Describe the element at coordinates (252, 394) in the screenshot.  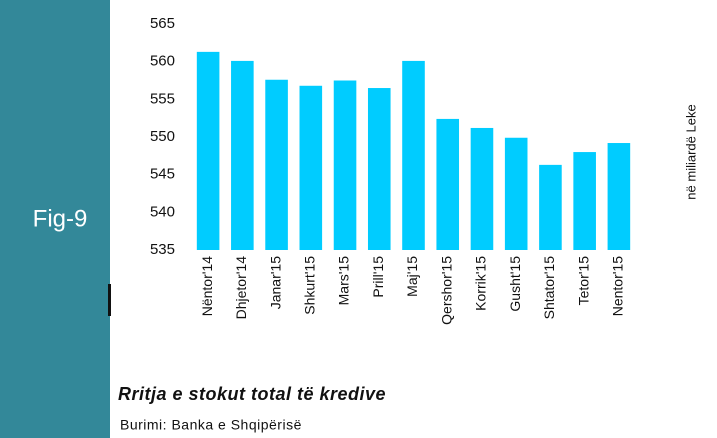
I see `chart-title: Rritja e stokut total të kredive` at that location.